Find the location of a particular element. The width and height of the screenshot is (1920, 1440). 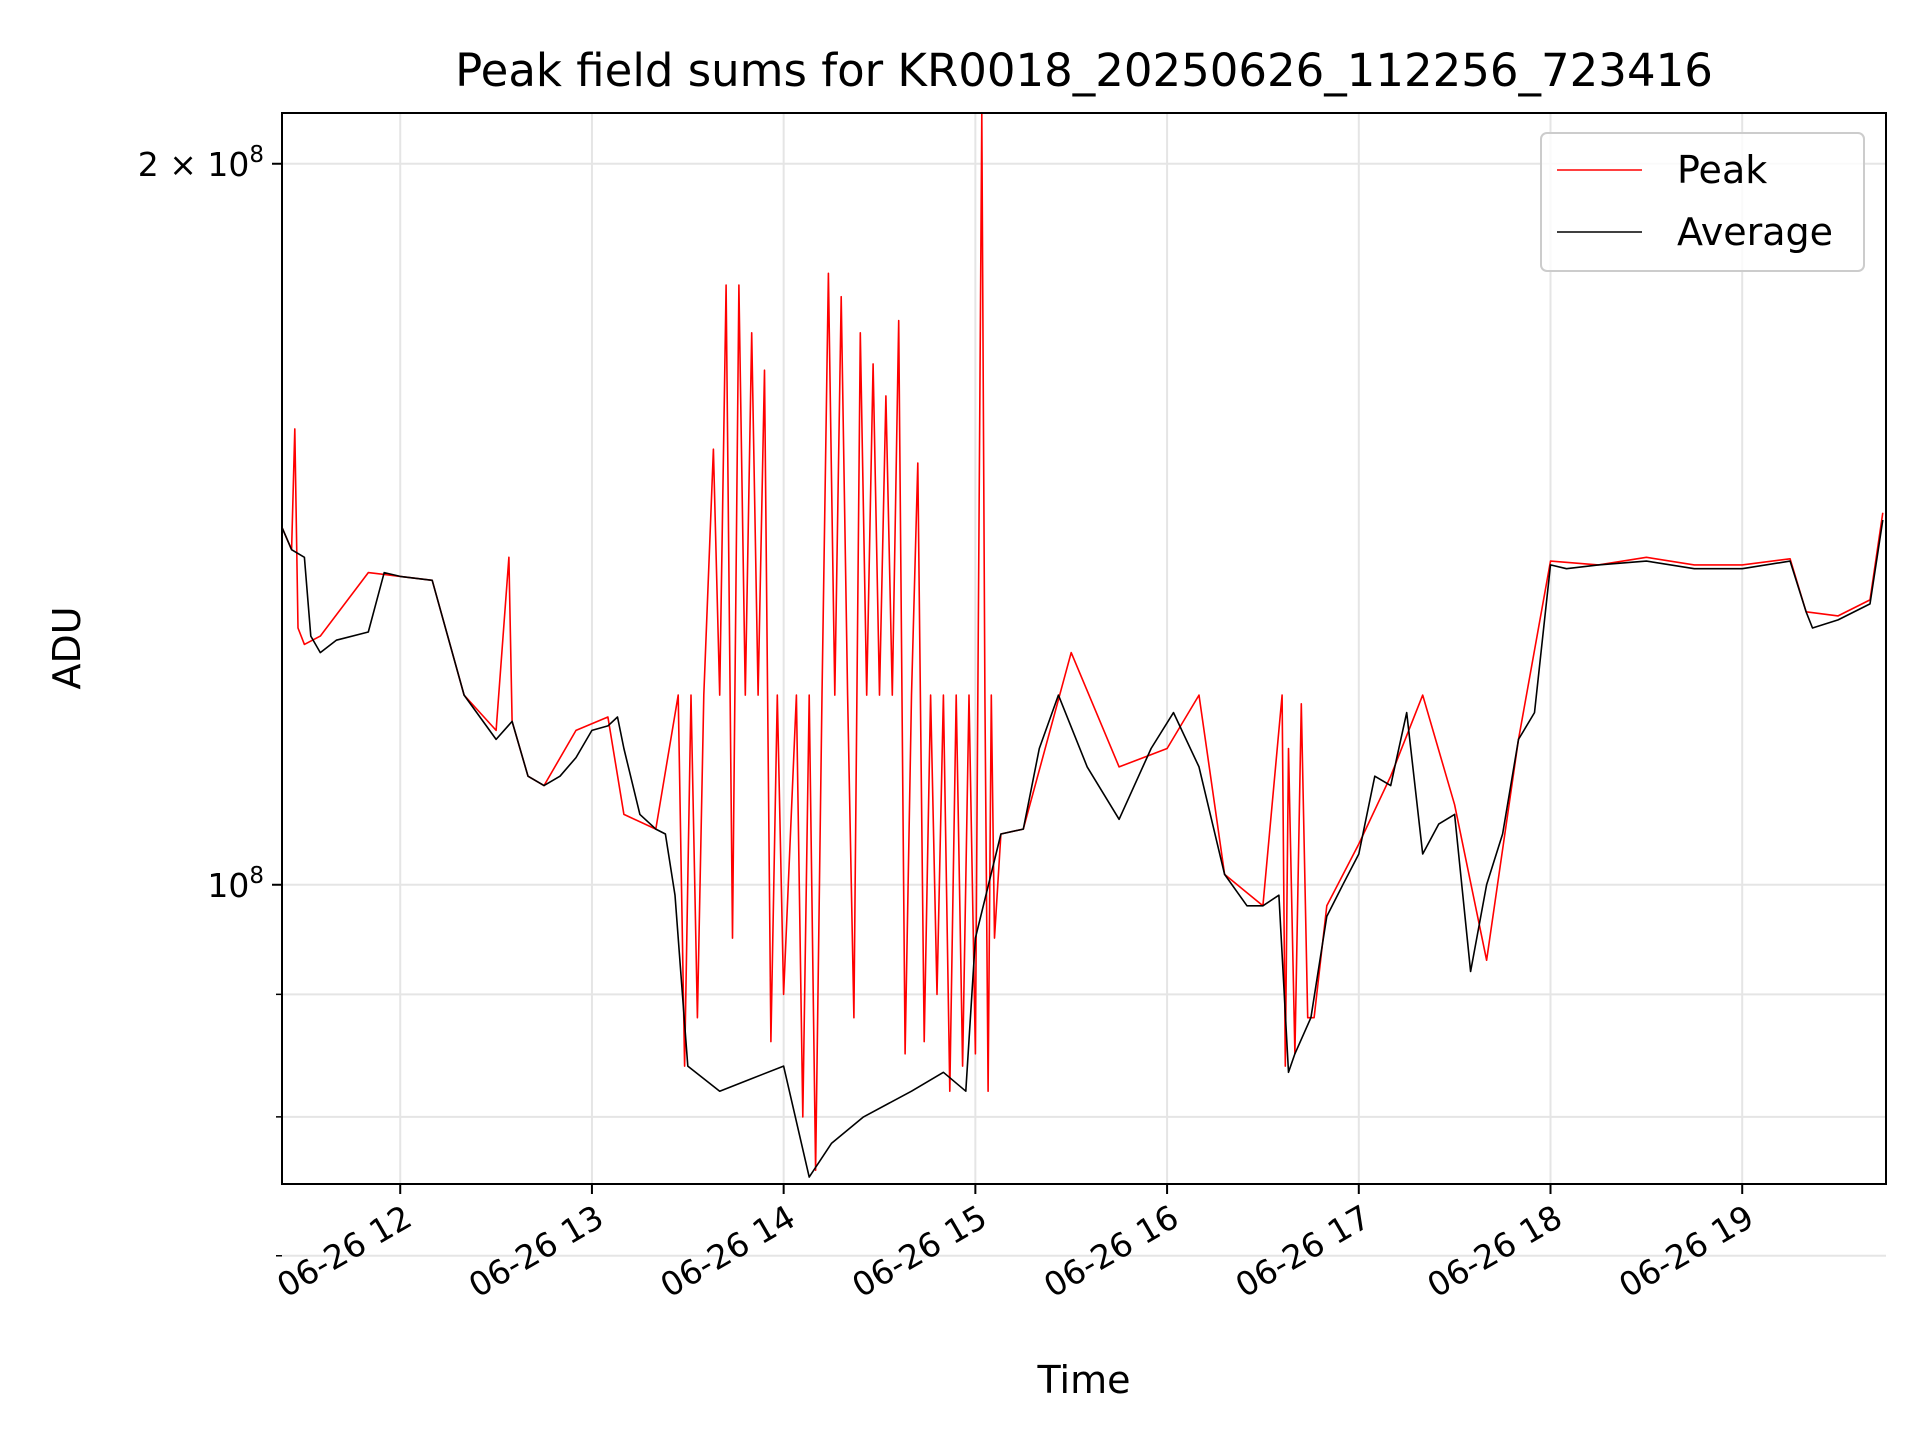

legend-average-label: Average is located at coordinates (1755, 232).